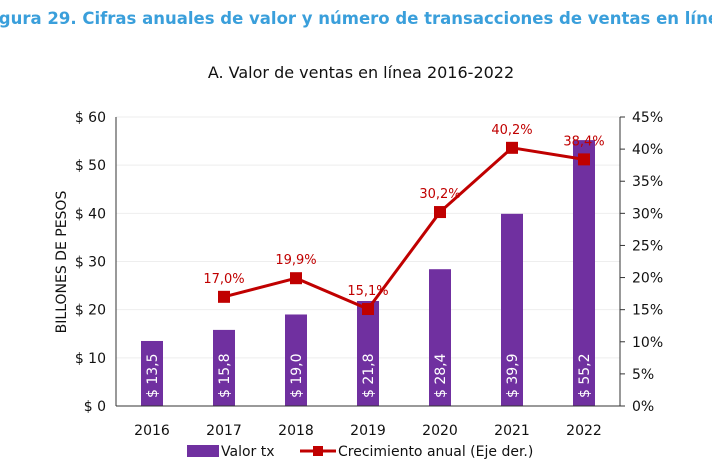 This screenshot has height=472, width=712. Describe the element at coordinates (643, 375) in the screenshot. I see `y2-tick-label: 5%` at that location.